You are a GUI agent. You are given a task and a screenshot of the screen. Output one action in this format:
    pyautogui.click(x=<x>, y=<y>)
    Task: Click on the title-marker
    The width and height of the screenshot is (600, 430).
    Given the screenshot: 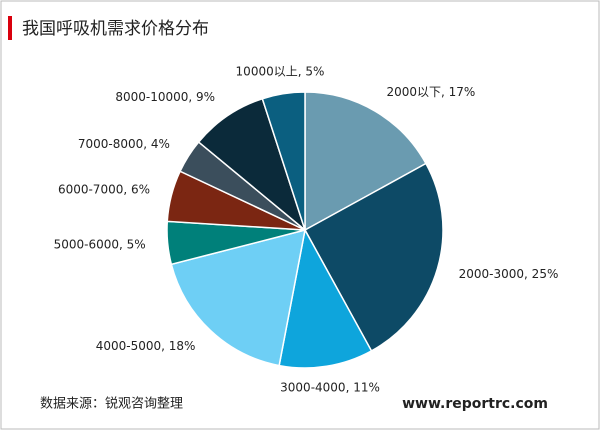 What is the action you would take?
    pyautogui.click(x=10, y=28)
    